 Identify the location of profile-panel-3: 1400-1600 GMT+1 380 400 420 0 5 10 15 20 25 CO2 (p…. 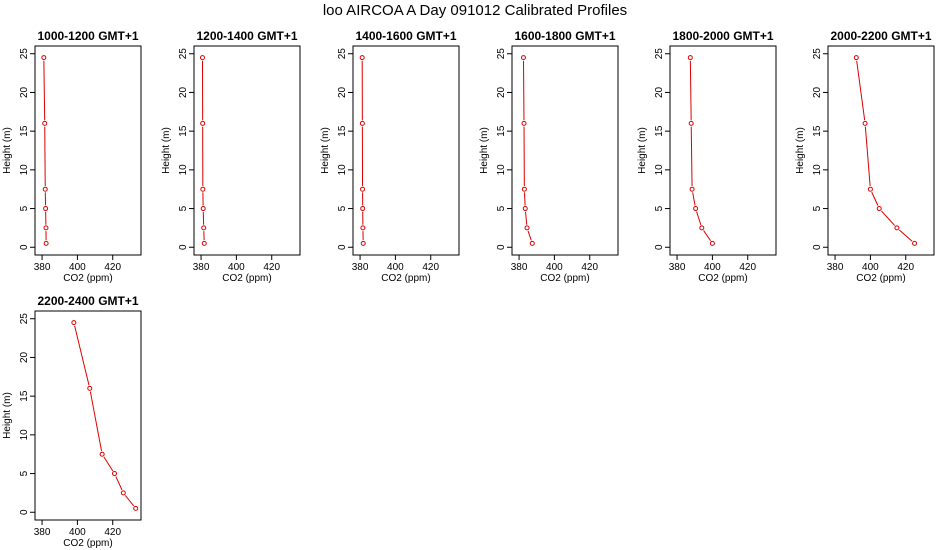
(390, 156).